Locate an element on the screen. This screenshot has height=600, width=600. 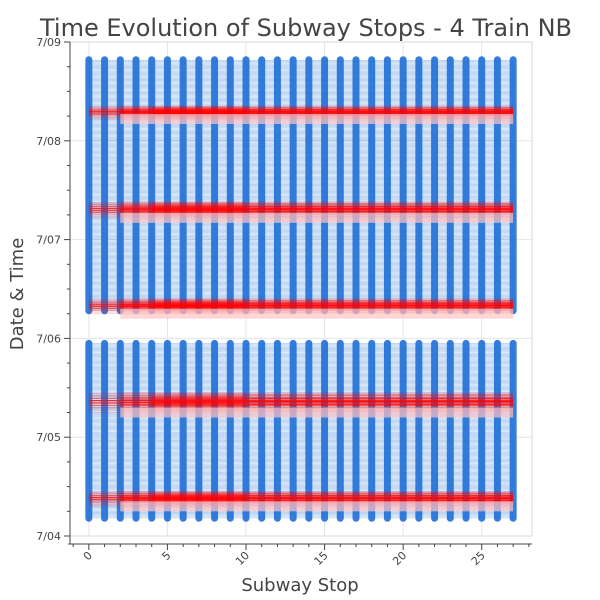
y-tick-label-3: 7/07 is located at coordinates (48, 240).